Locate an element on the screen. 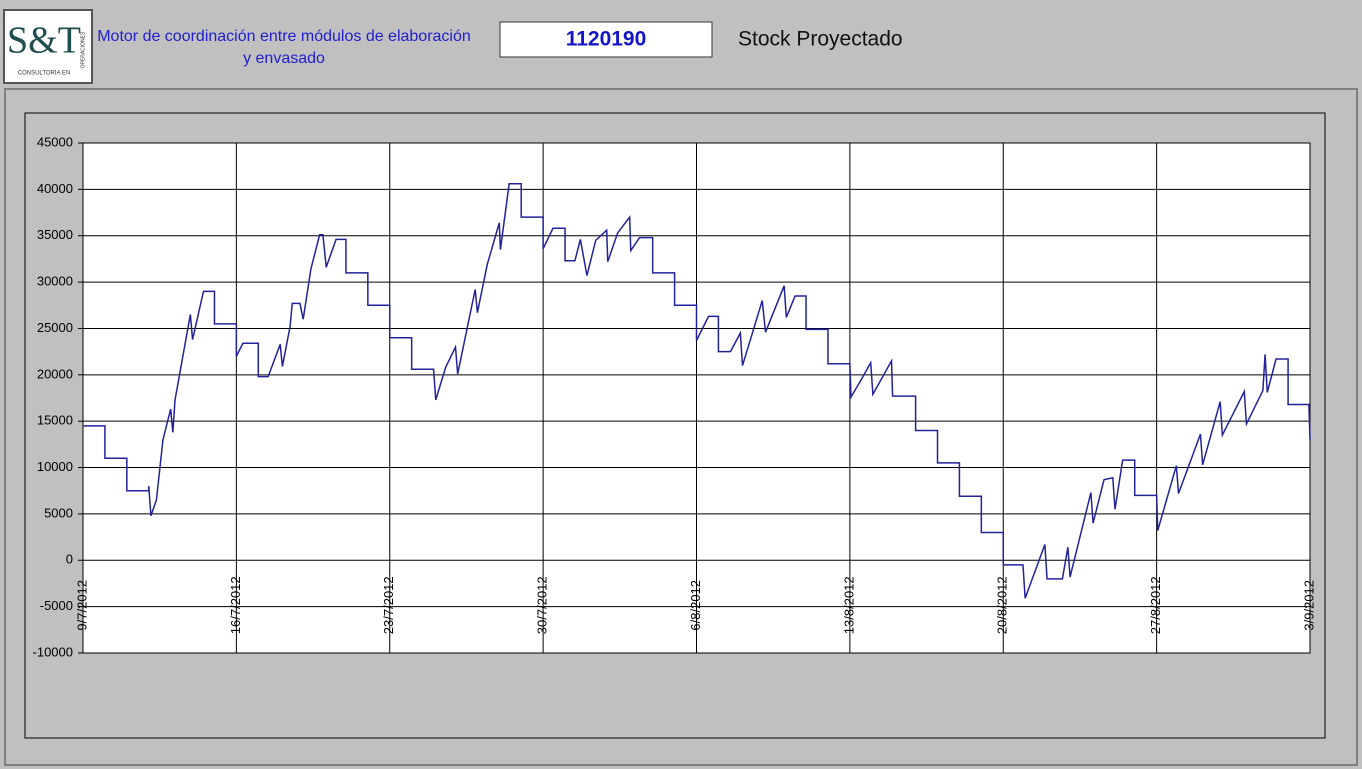 The height and width of the screenshot is (769, 1362). x-tick-label: 30/7/2012 is located at coordinates (542, 605).